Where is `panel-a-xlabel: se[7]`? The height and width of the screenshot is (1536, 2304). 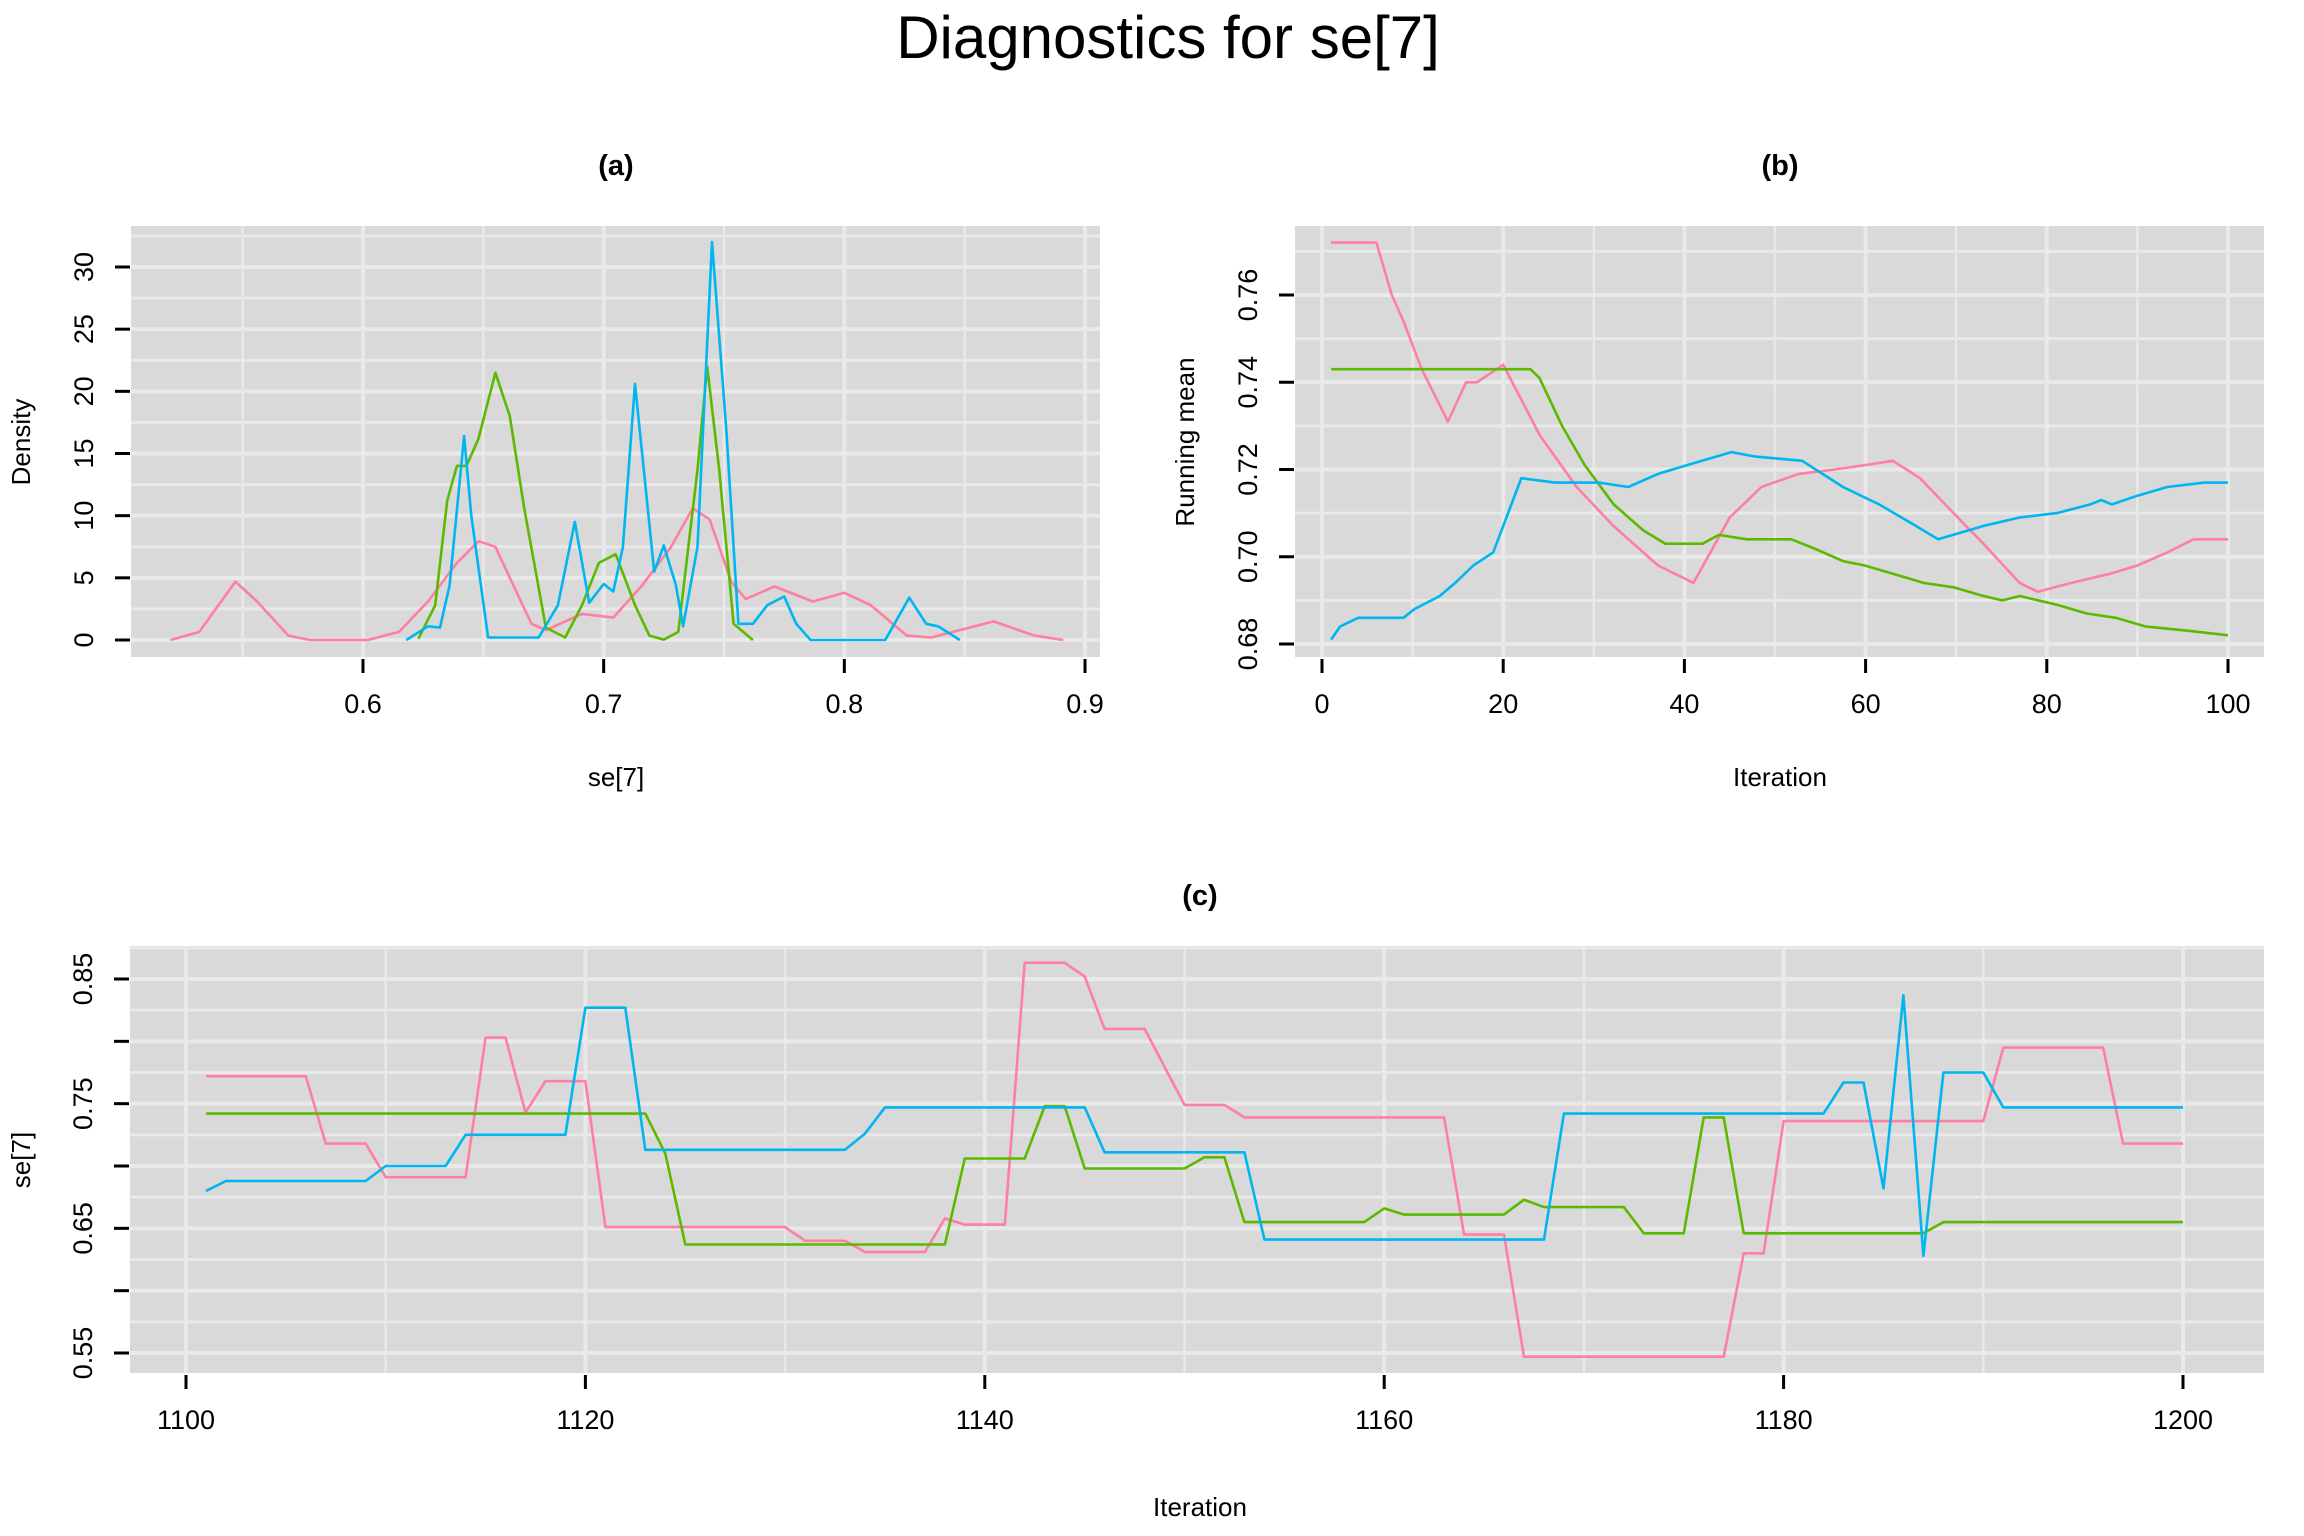
panel-a-xlabel: se[7] is located at coordinates (616, 777).